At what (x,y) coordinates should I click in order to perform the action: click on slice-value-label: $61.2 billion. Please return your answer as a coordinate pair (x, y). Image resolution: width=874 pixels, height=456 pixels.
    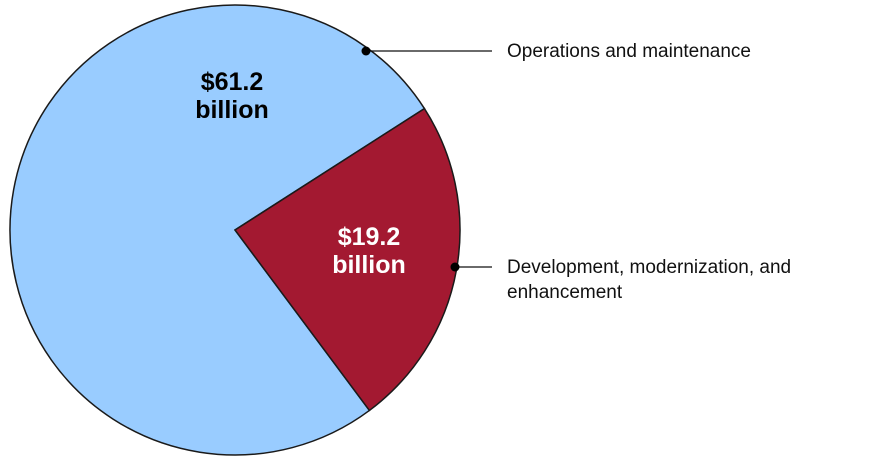
    Looking at the image, I should click on (232, 96).